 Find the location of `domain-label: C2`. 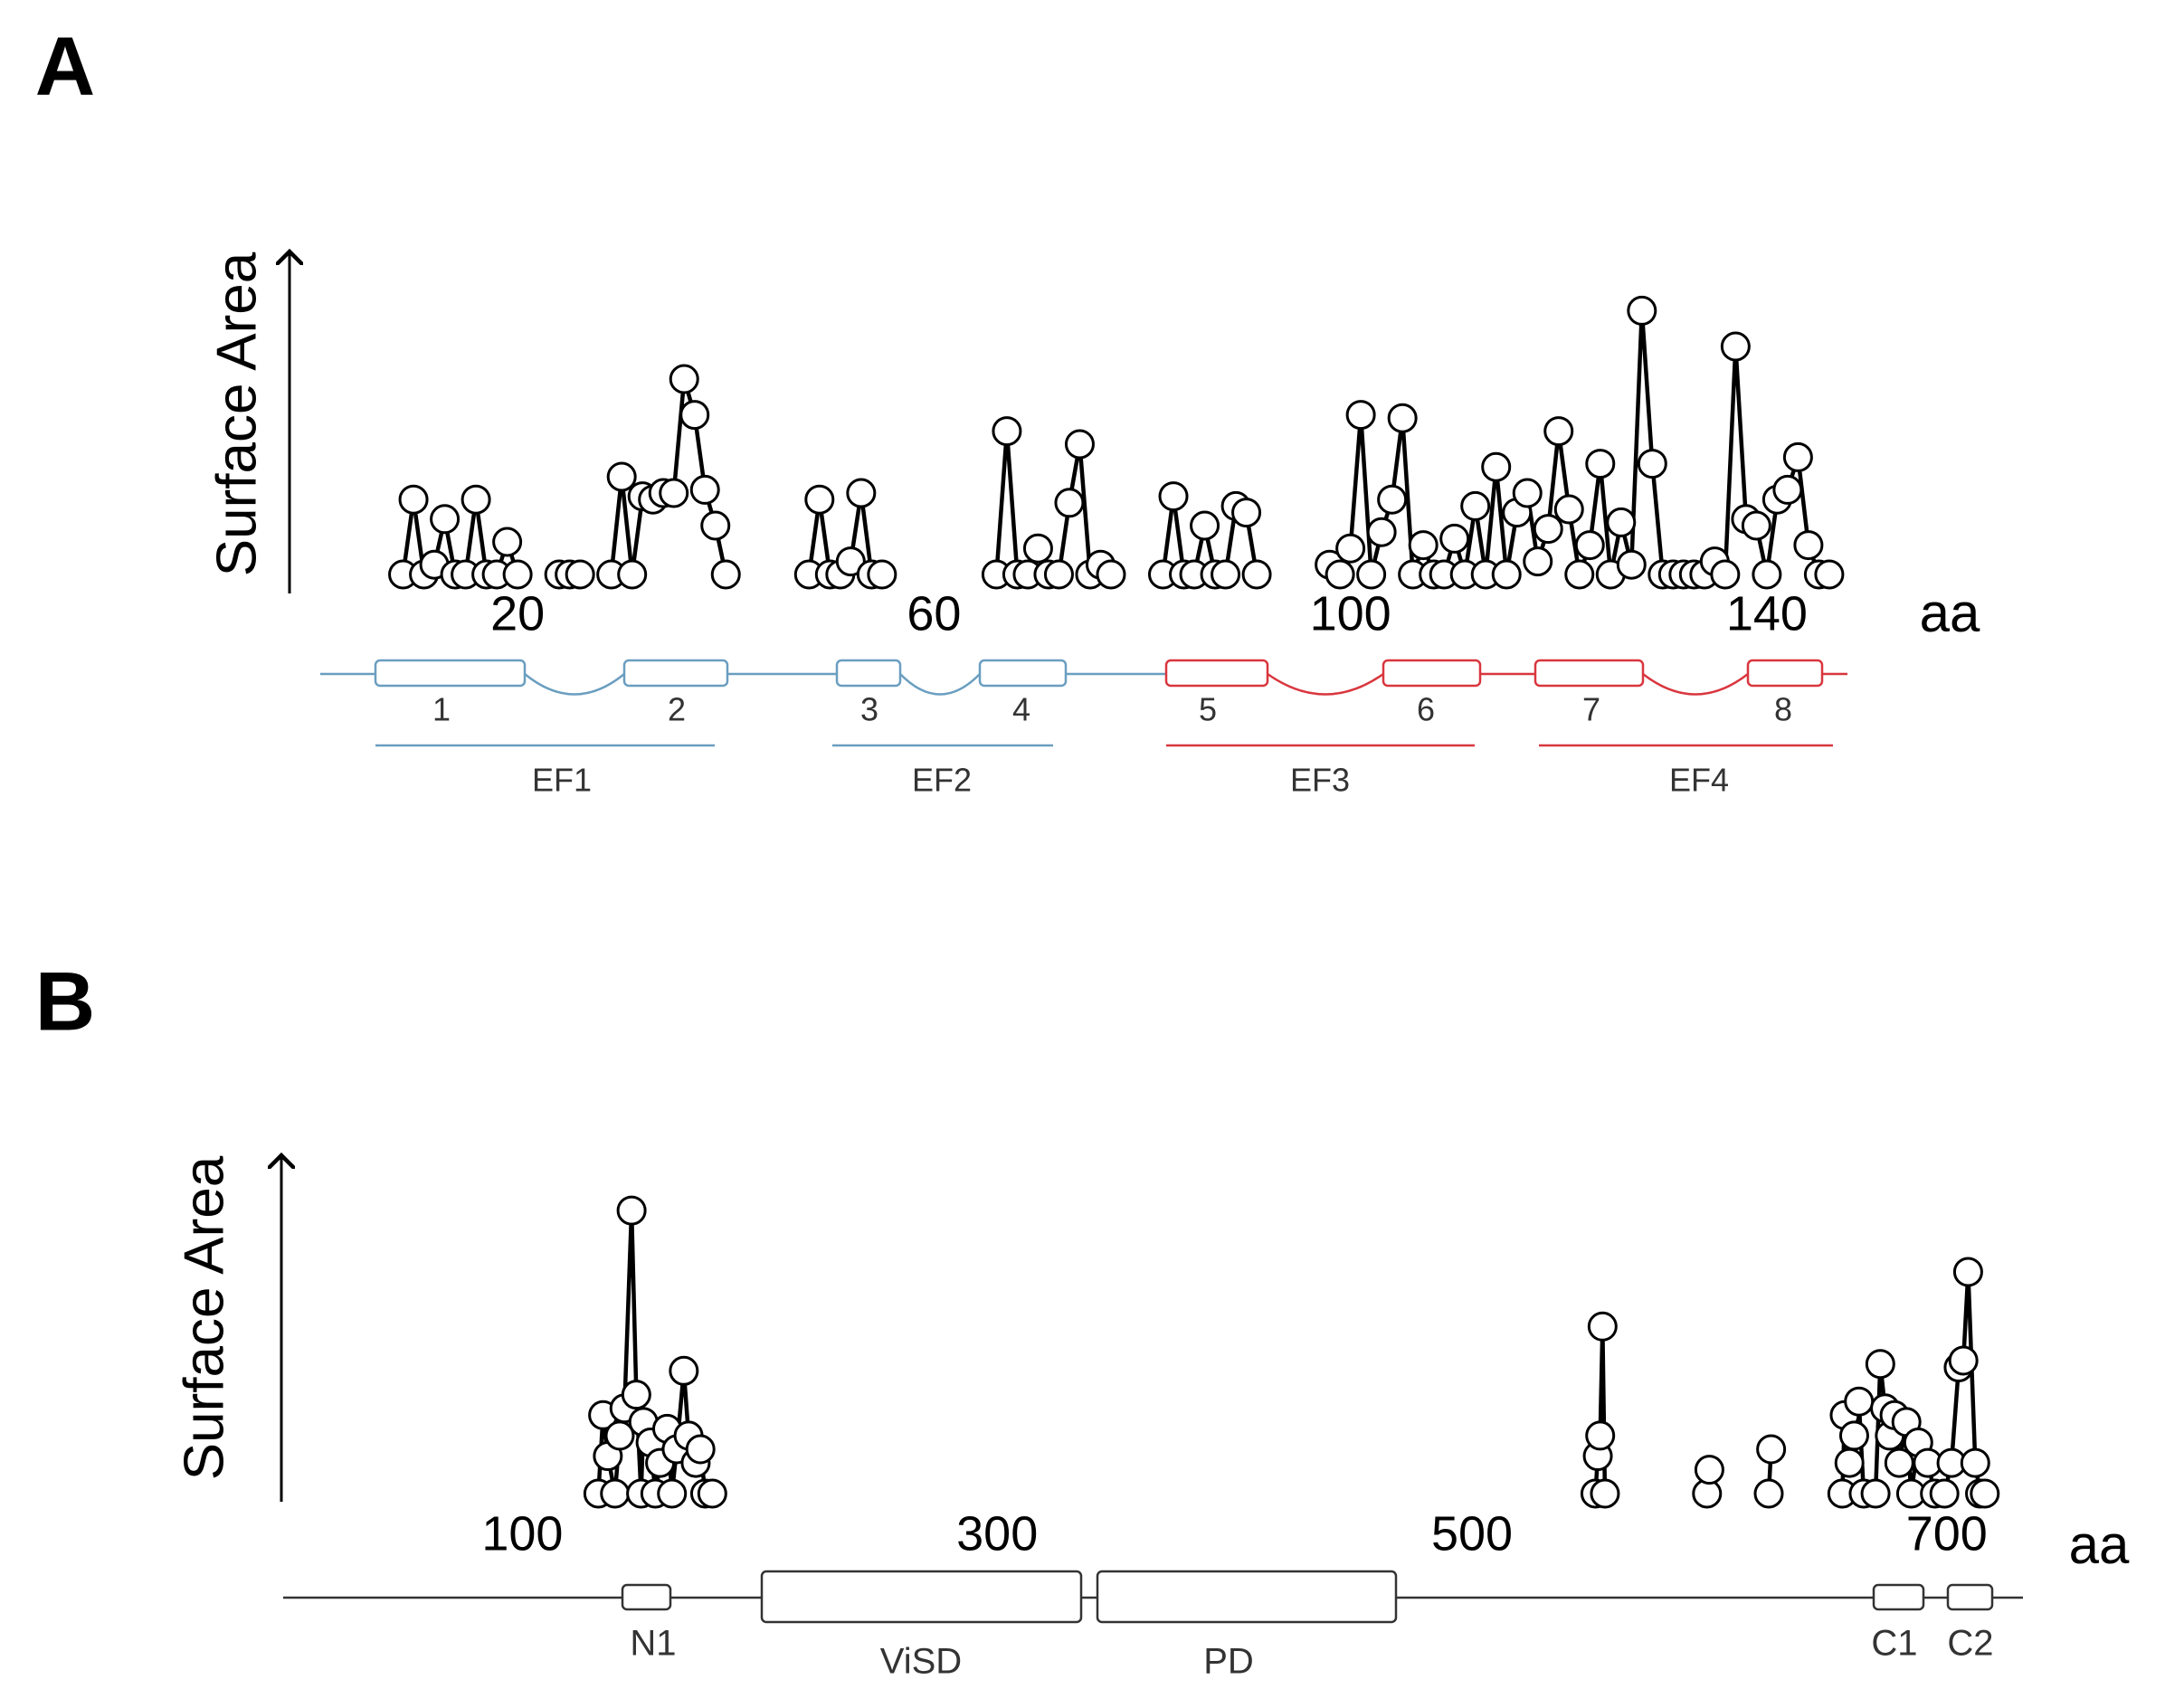

domain-label: C2 is located at coordinates (1970, 1644).